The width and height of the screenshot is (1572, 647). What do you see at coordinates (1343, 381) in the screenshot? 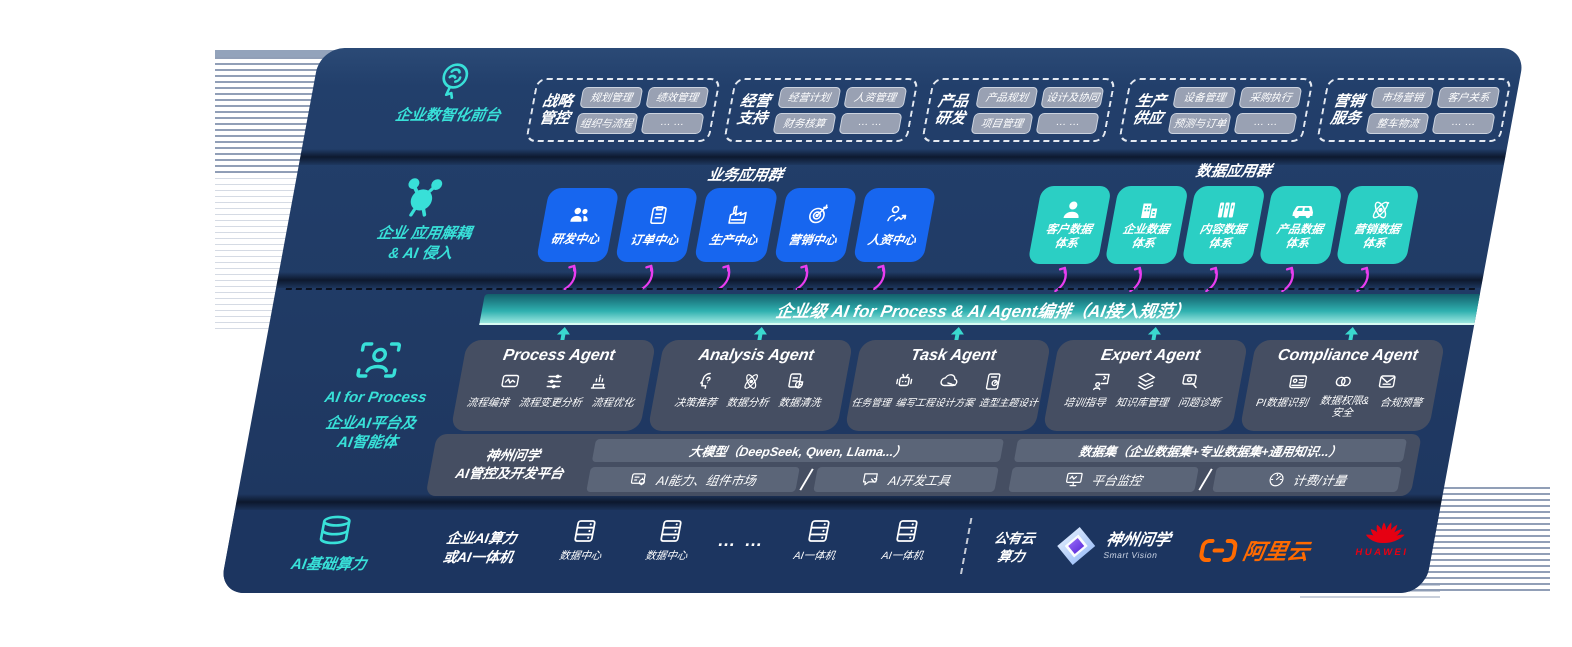
I see `link-rings-icon` at bounding box center [1343, 381].